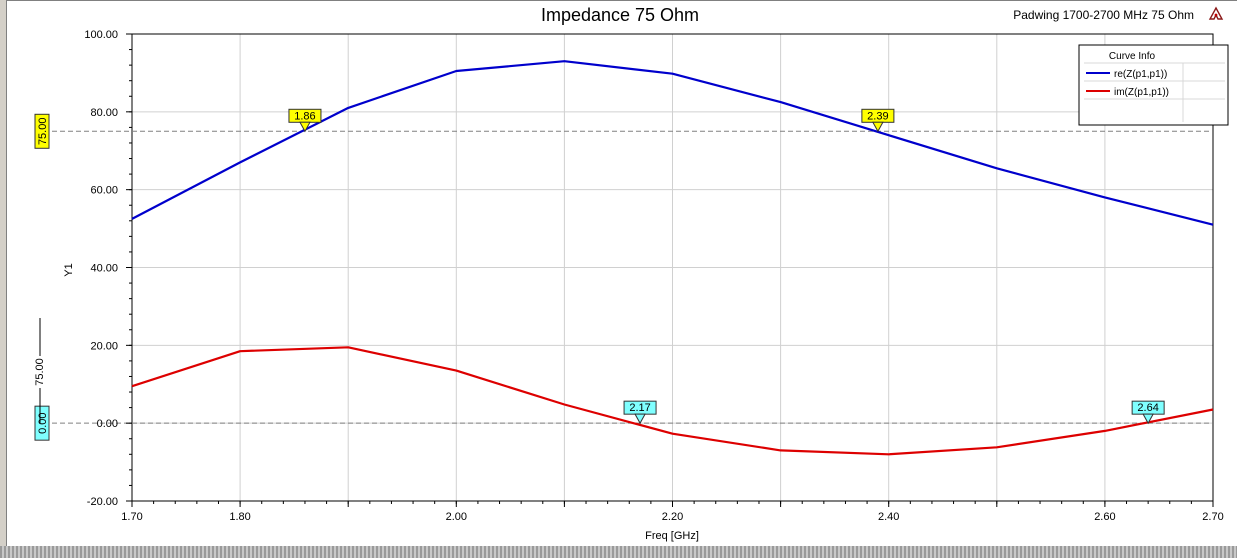 Image resolution: width=1237 pixels, height=558 pixels. Describe the element at coordinates (1103, 15) in the screenshot. I see `chart-subtitle: Padwing 1700-2700 MHz 75 Ohm` at that location.